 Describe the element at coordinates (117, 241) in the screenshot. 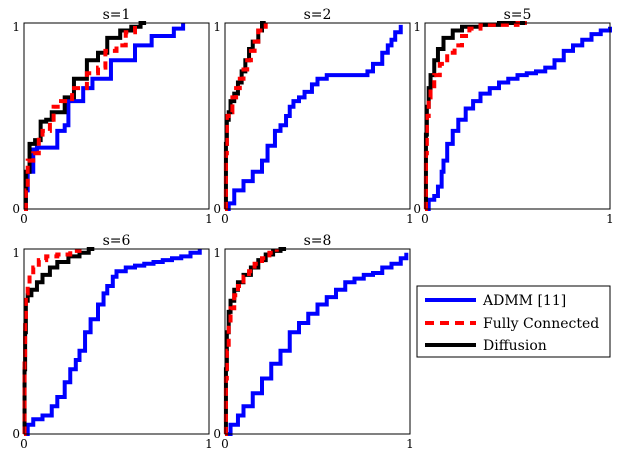

I see `subplot-title: s=6` at that location.